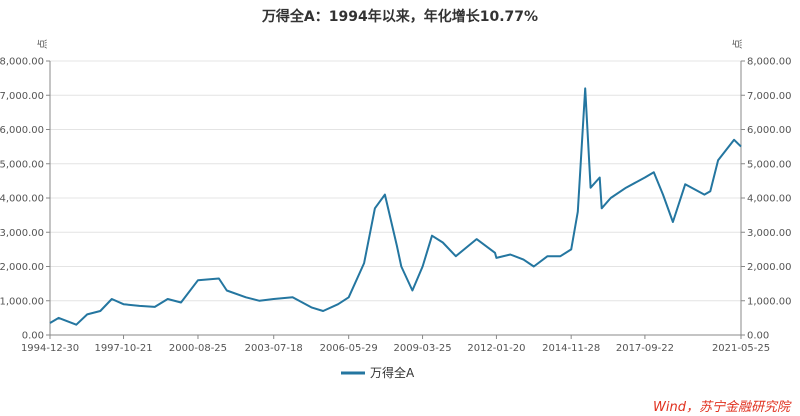  Describe the element at coordinates (22, 267) in the screenshot. I see `y-tick-label-left: 2,000.00` at that location.